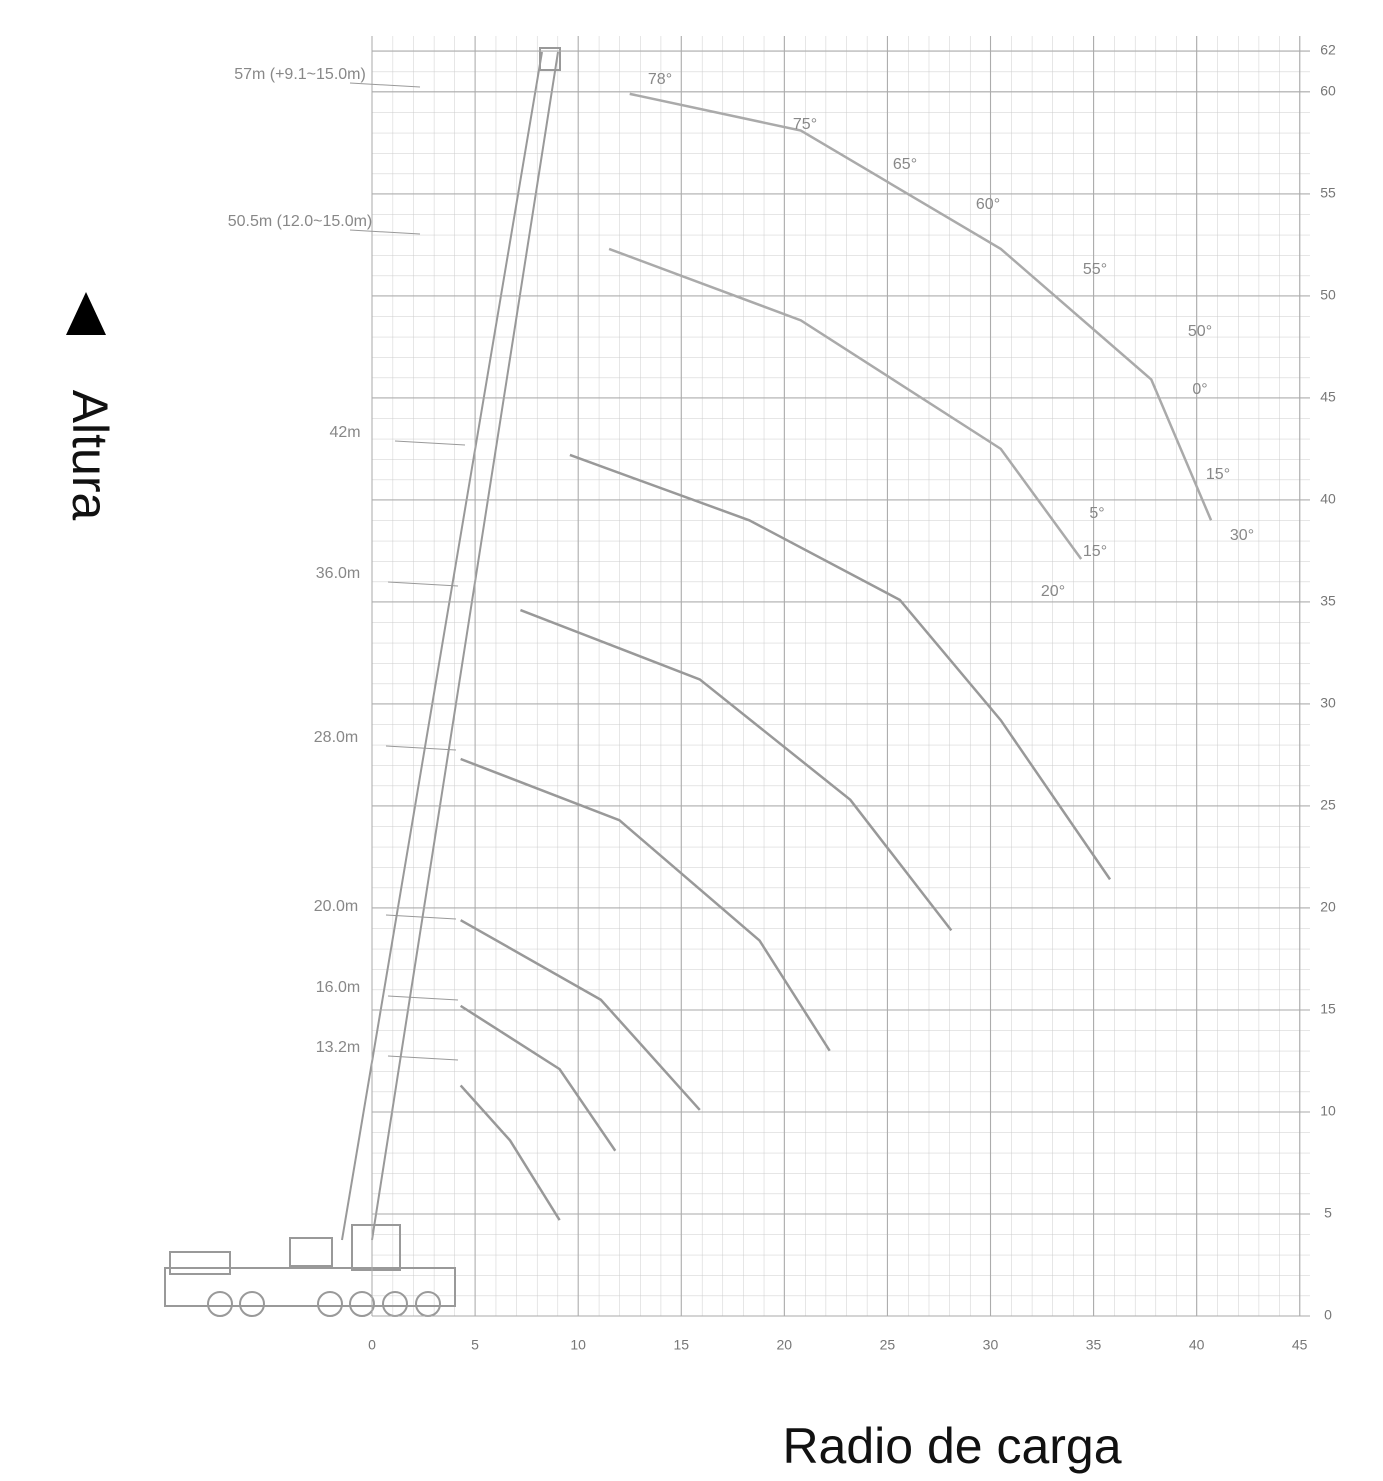 The image size is (1383, 1481). Describe the element at coordinates (1328, 805) in the screenshot. I see `y-tick-label: 25` at that location.